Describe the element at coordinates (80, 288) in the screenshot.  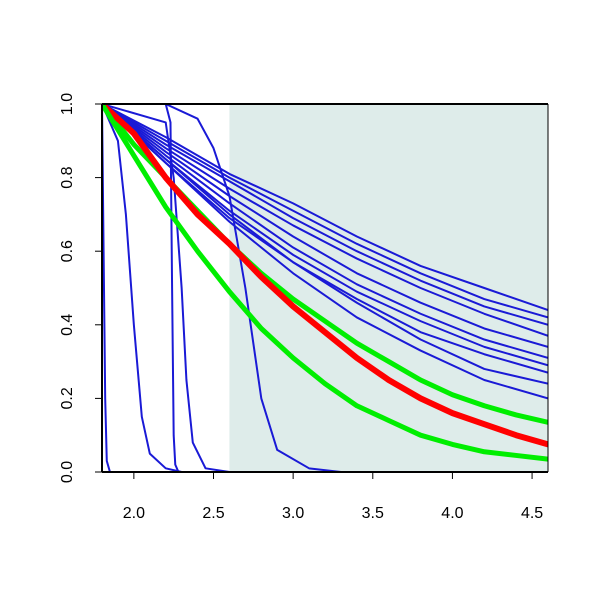
I see `y-axis: 0.0 0.2 0.4 0.6 0.8 1.0` at that location.